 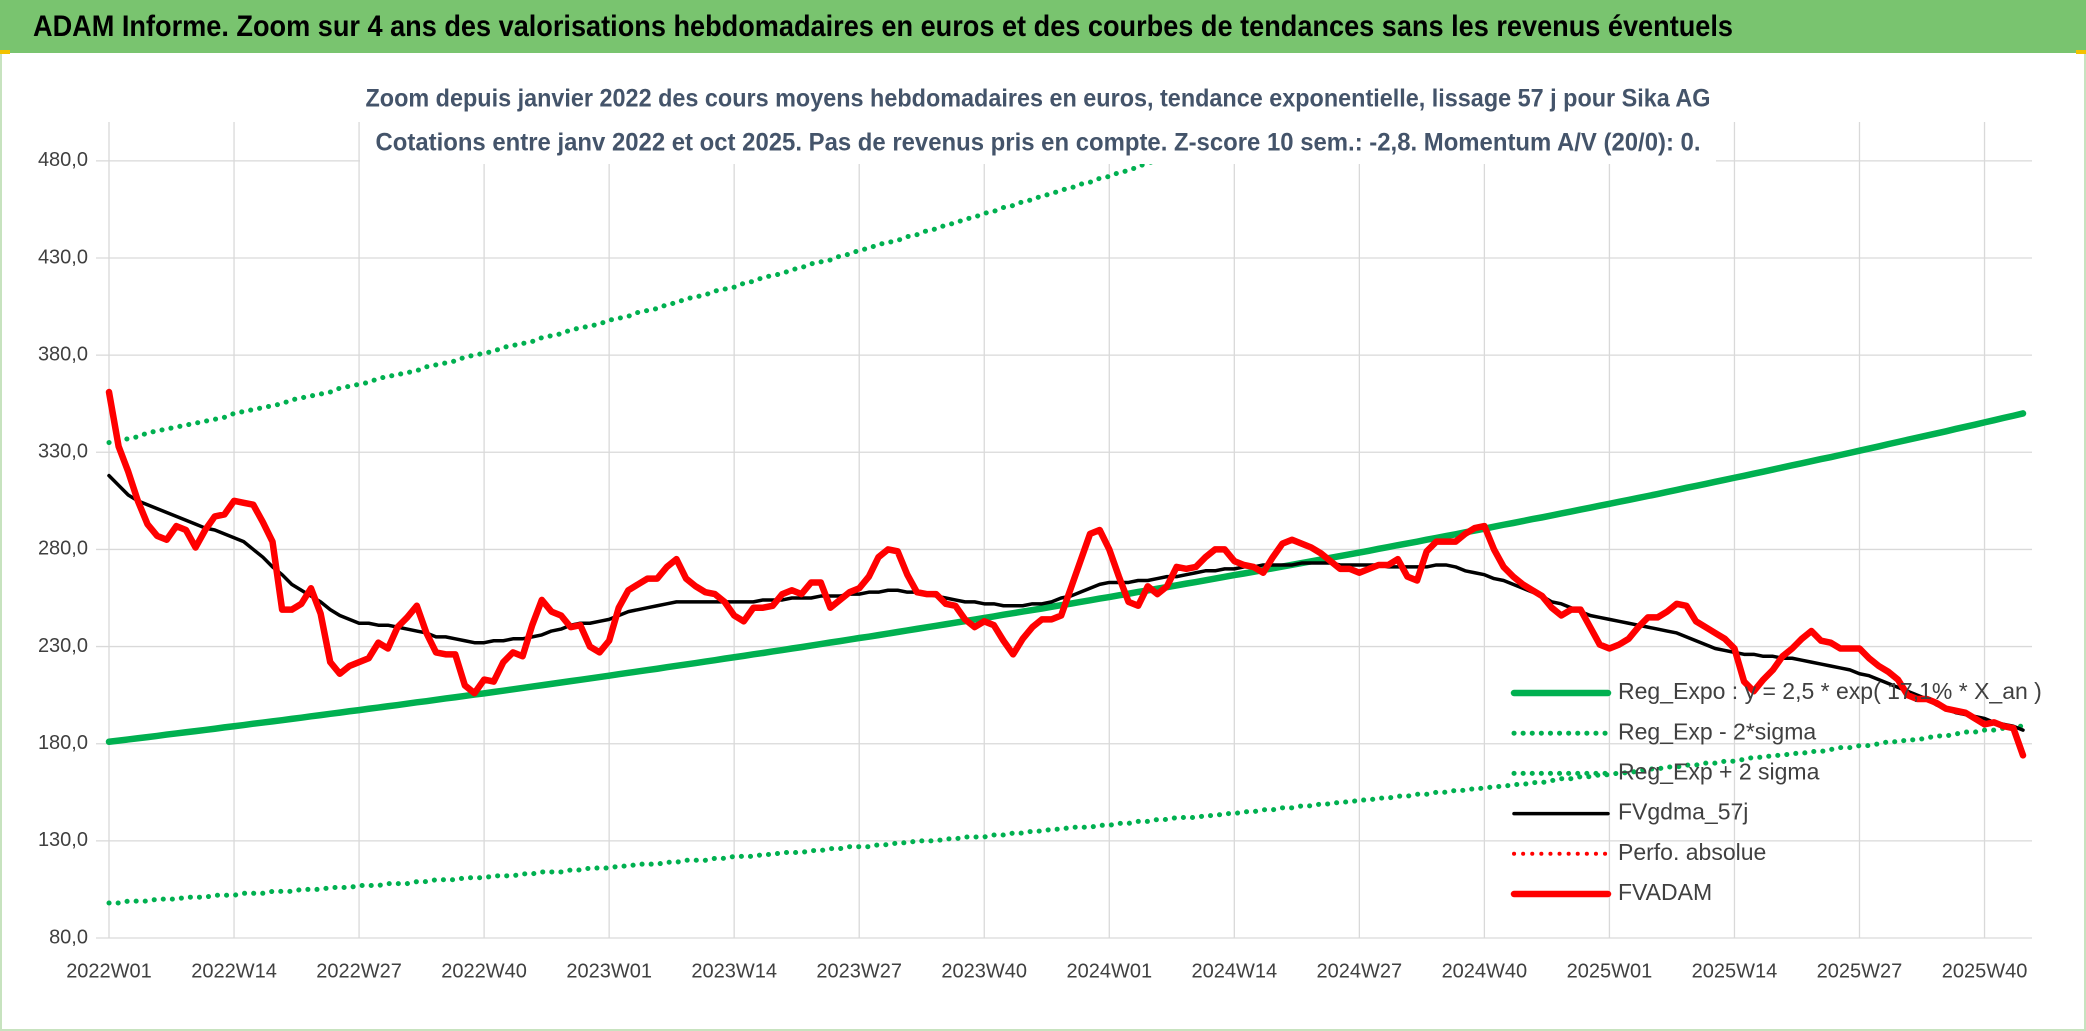 I want to click on x-tick-label: 2024W01, so click(x=1109, y=971).